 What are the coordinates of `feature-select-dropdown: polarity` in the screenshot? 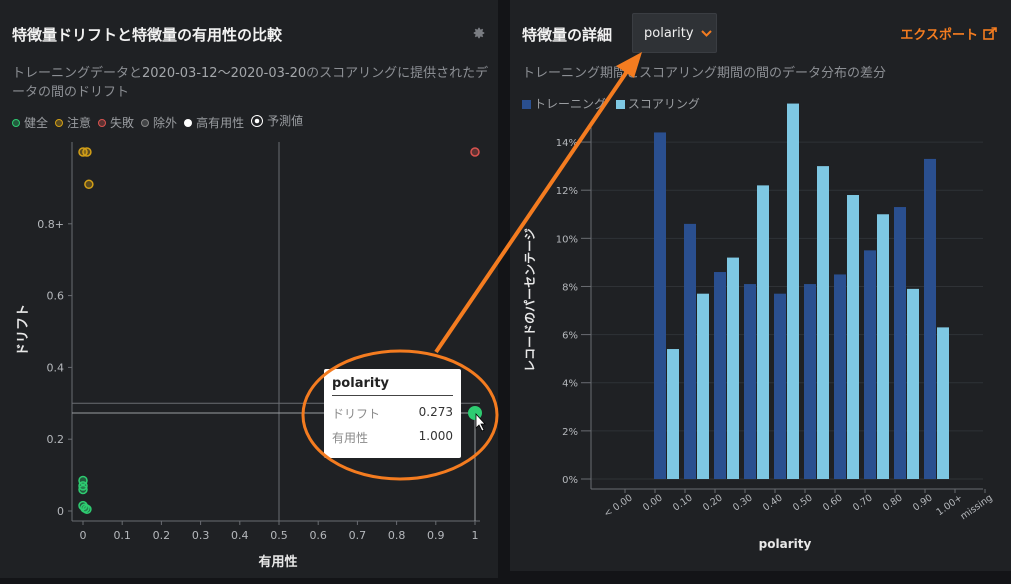 It's located at (674, 33).